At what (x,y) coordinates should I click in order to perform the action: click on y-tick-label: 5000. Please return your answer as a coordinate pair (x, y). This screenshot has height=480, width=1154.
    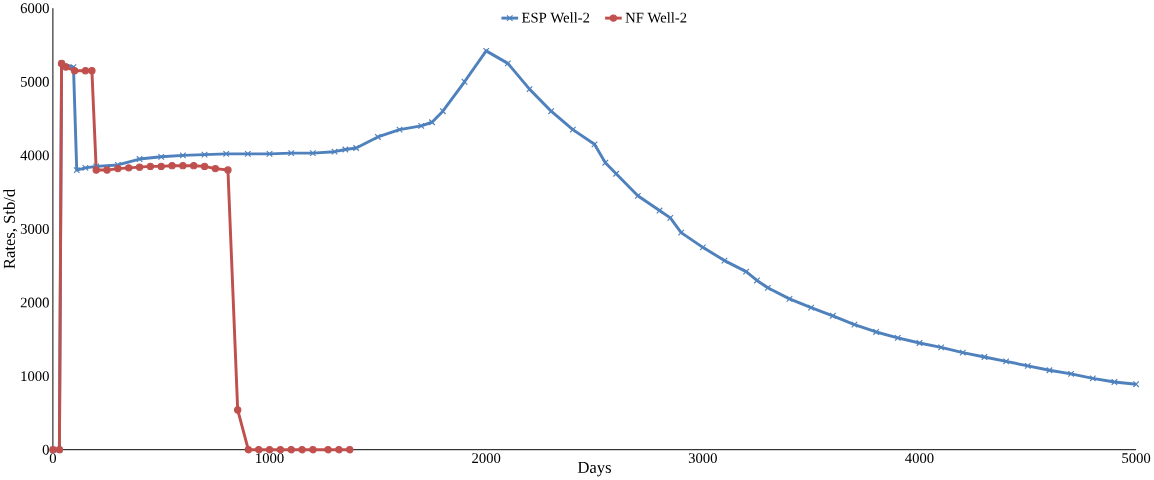
    Looking at the image, I should click on (35, 82).